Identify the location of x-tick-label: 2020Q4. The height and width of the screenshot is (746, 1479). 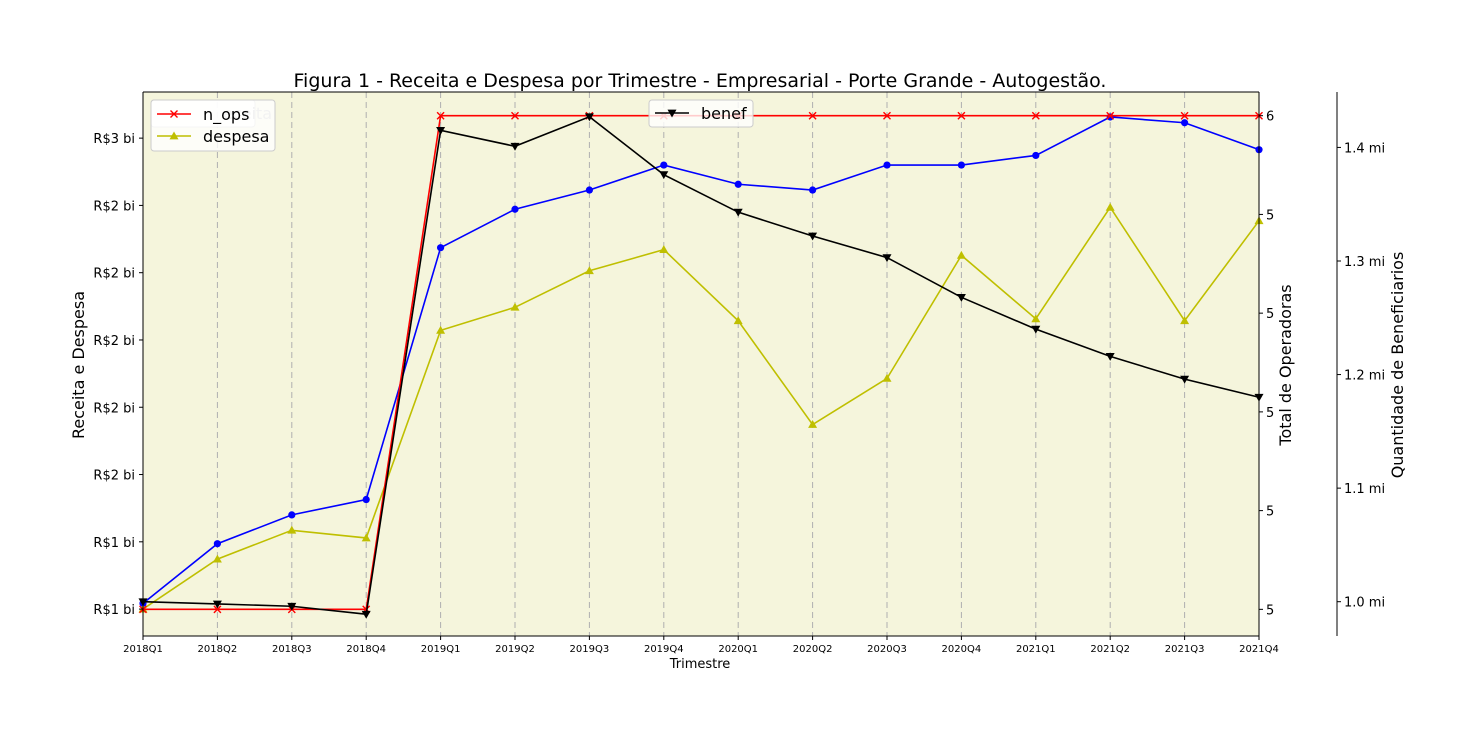
(962, 649).